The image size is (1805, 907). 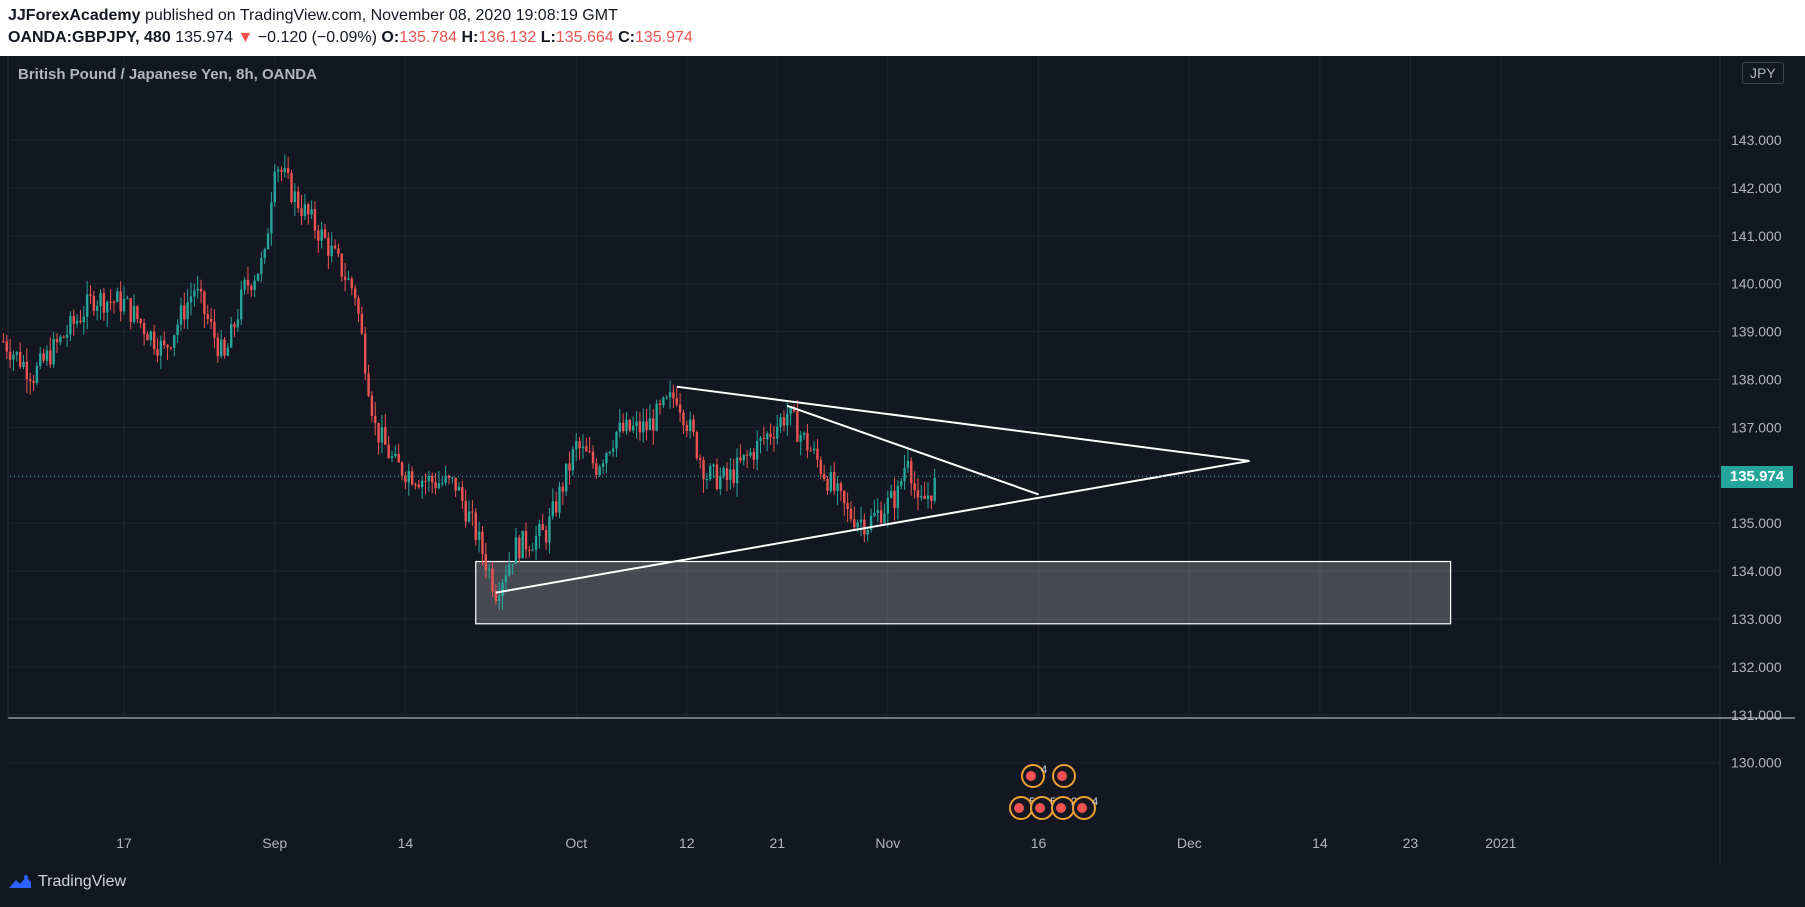 I want to click on y-tick-label: 143.000, so click(x=1756, y=140).